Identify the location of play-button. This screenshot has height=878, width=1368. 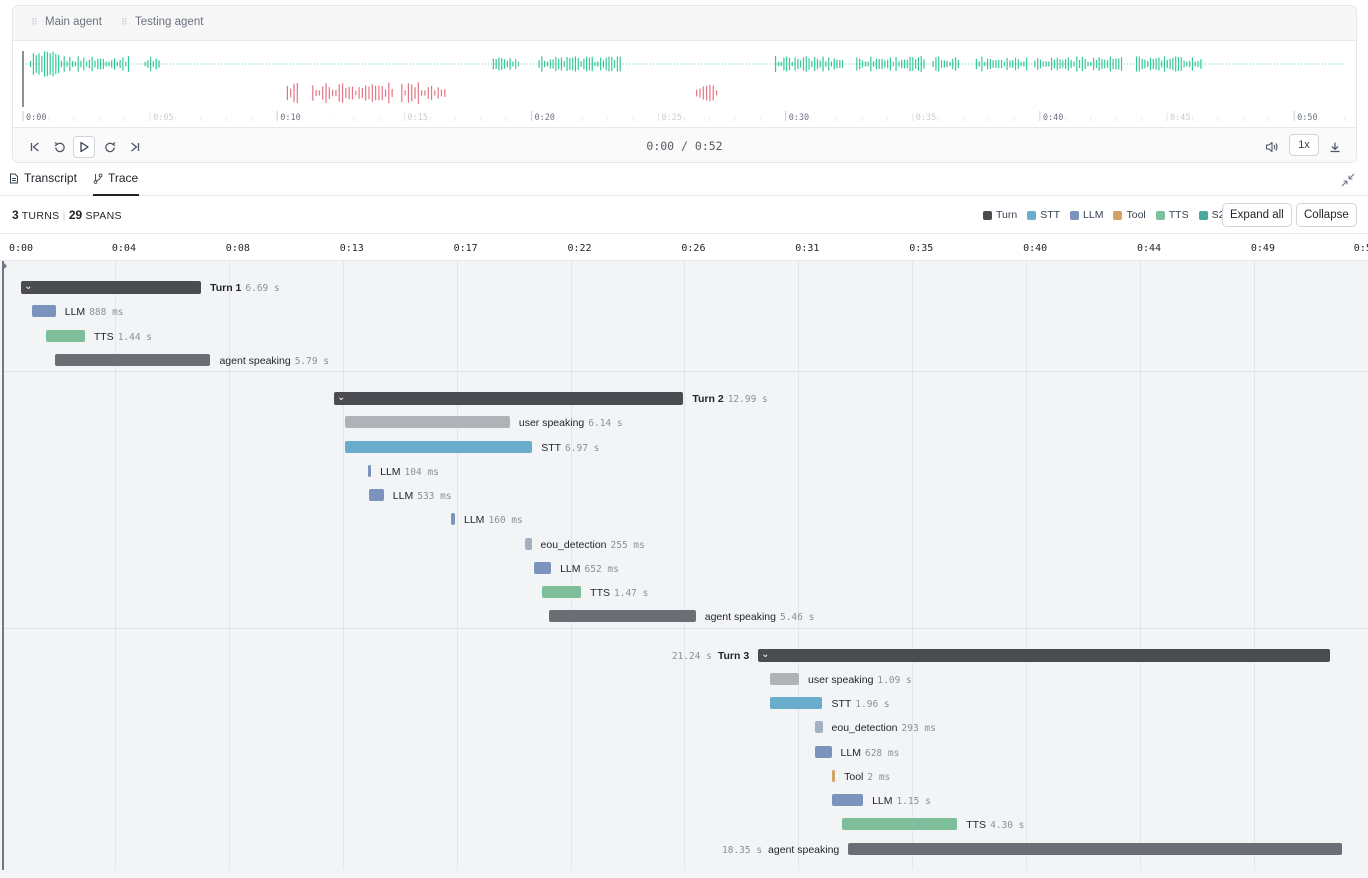
(84, 147).